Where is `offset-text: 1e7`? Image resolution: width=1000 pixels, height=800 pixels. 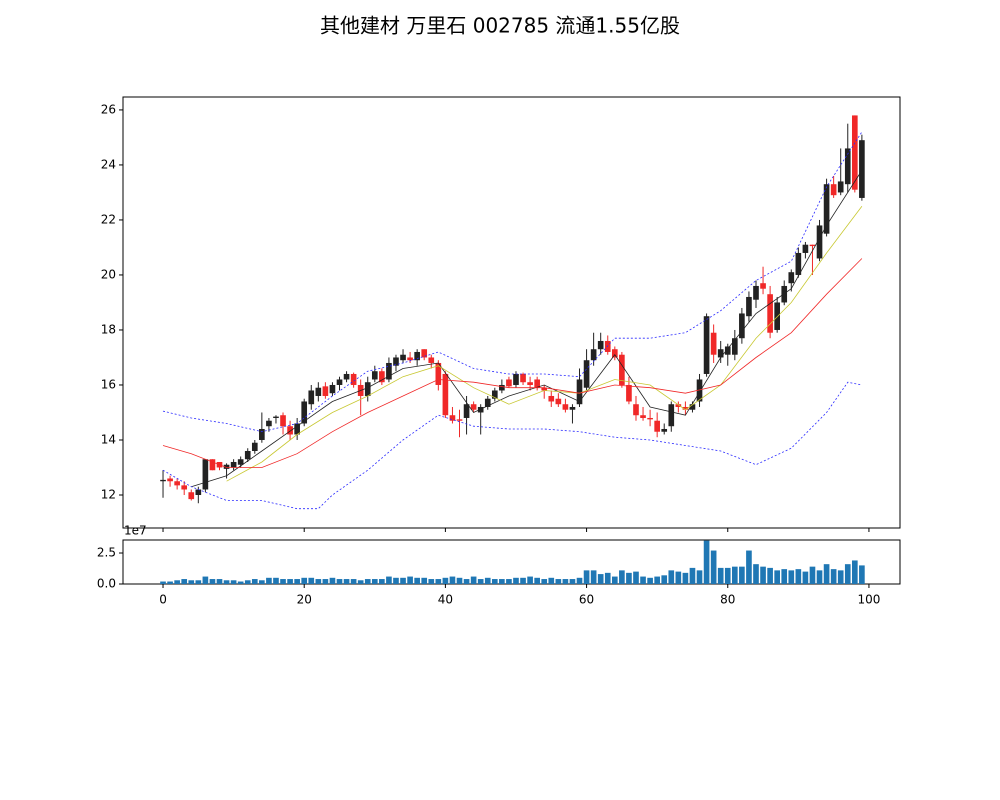 offset-text: 1e7 is located at coordinates (135, 531).